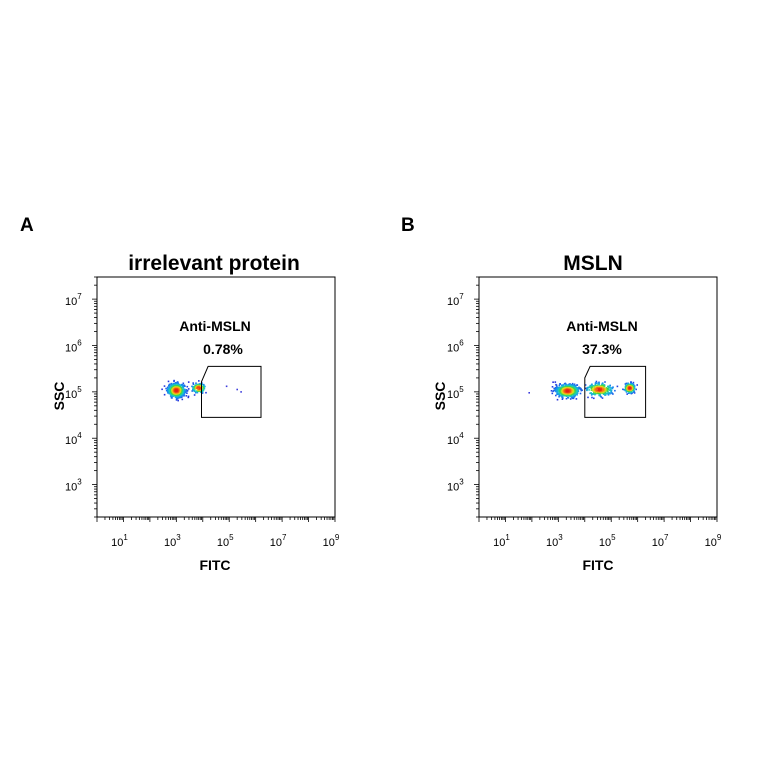 This screenshot has height=764, width=764. Describe the element at coordinates (59, 396) in the screenshot. I see `y-axis-label-a: SSC` at that location.